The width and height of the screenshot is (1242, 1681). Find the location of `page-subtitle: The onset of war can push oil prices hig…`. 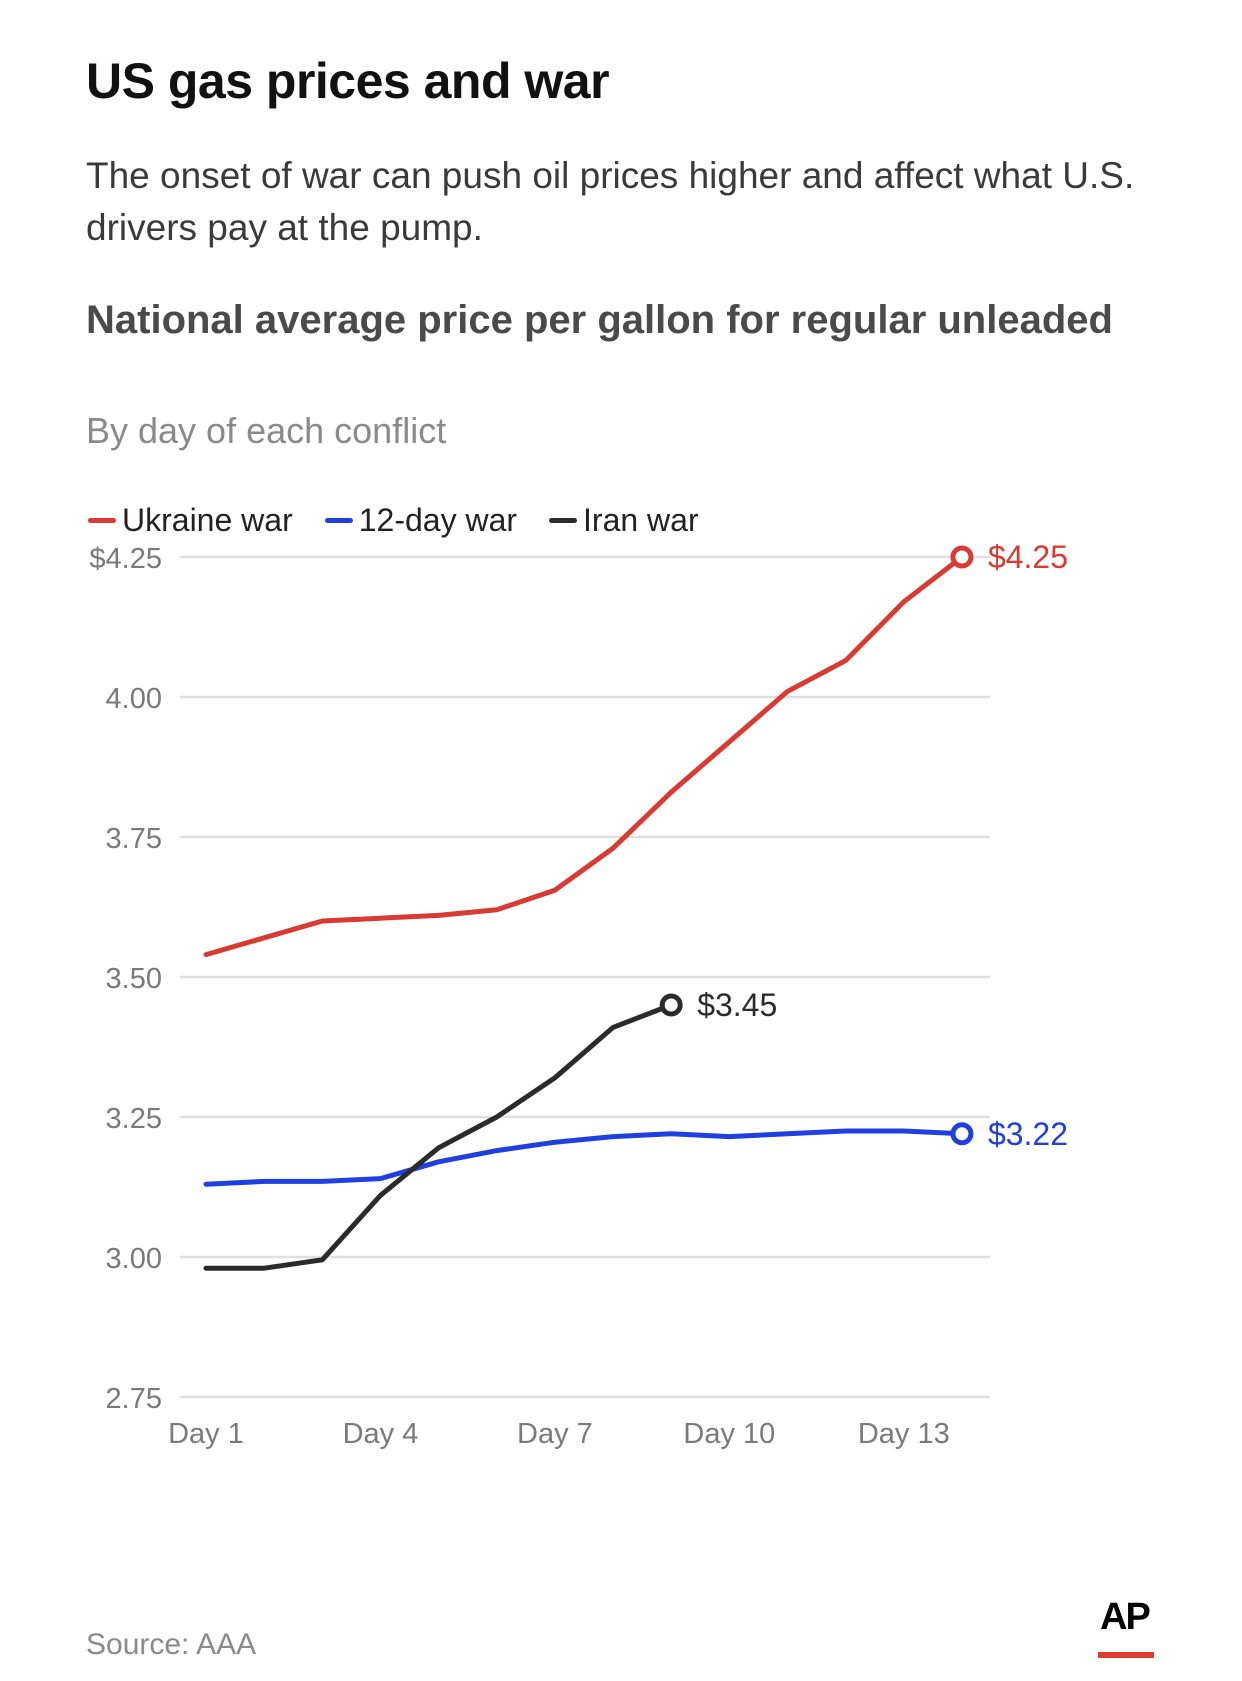

page-subtitle: The onset of war can push oil prices hig… is located at coordinates (610, 201).